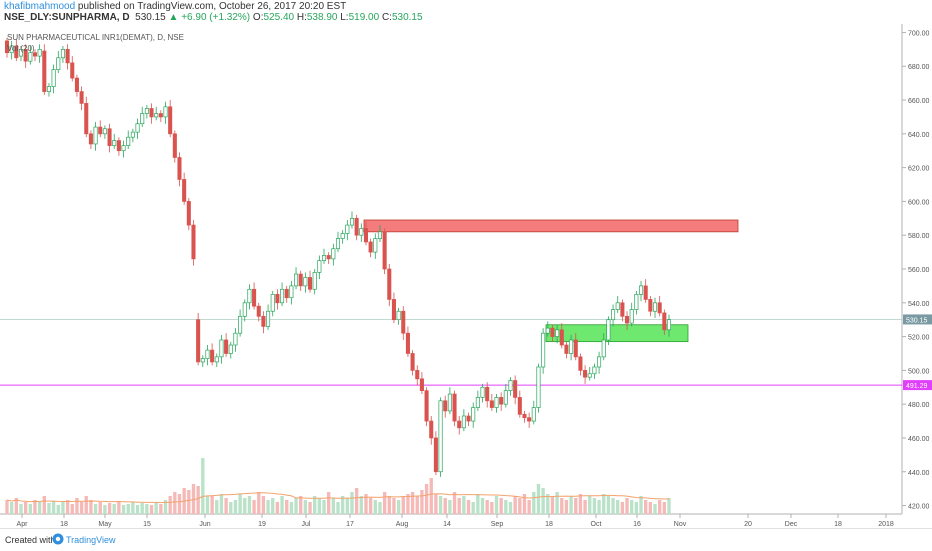 The width and height of the screenshot is (932, 551). What do you see at coordinates (919, 67) in the screenshot?
I see `y-tick-label: 680.00` at bounding box center [919, 67].